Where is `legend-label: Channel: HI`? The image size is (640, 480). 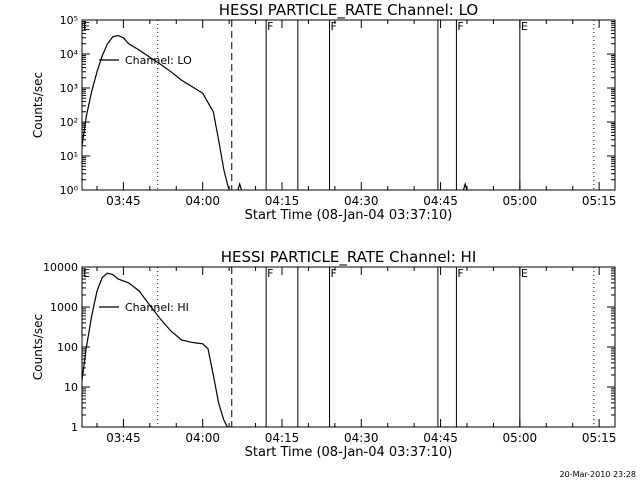
legend-label: Channel: HI is located at coordinates (157, 307).